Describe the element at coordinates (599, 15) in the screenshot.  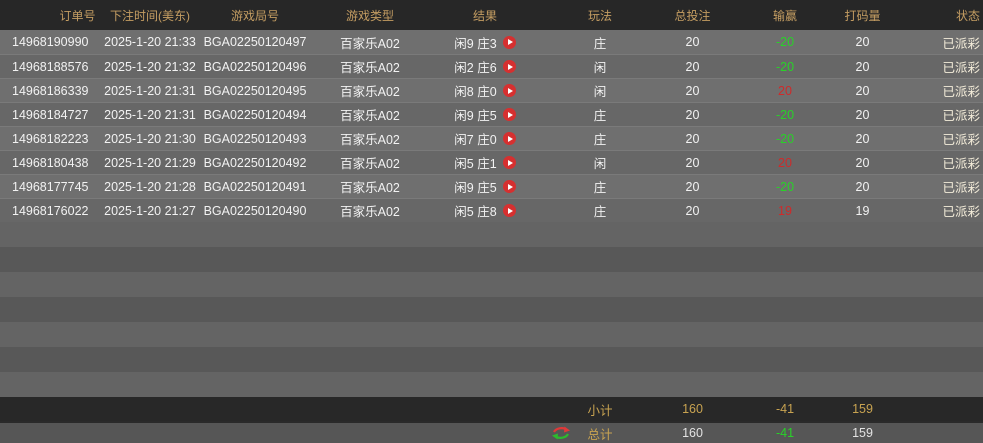
I see `col-header-play-type: 玩法` at that location.